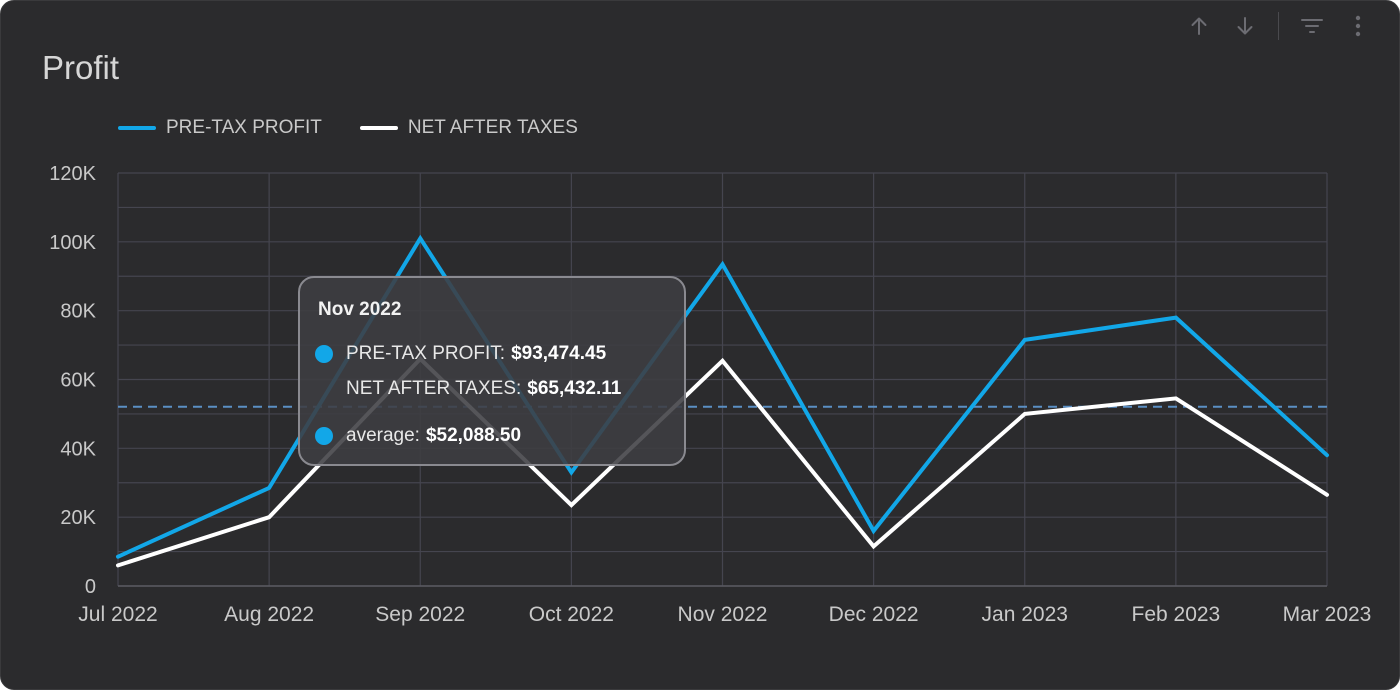 The height and width of the screenshot is (690, 1400). I want to click on arrow-up-icon, so click(1199, 26).